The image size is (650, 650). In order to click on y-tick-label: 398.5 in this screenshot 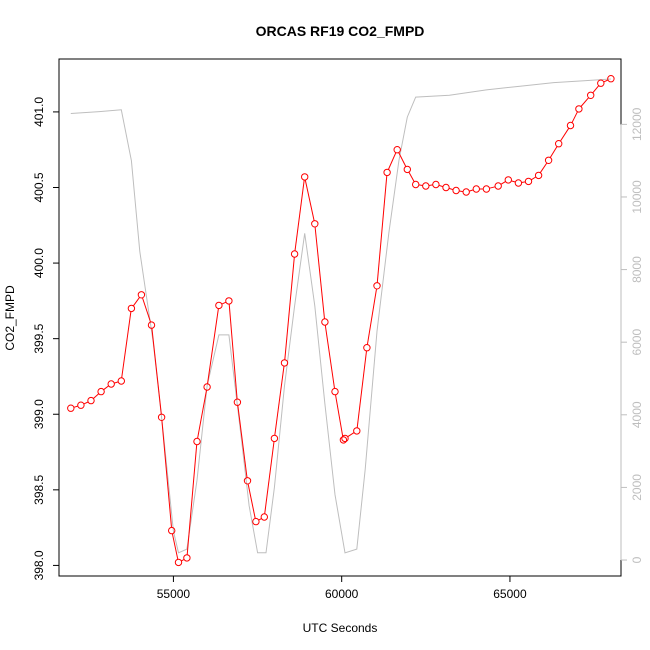, I will do `click(39, 489)`.